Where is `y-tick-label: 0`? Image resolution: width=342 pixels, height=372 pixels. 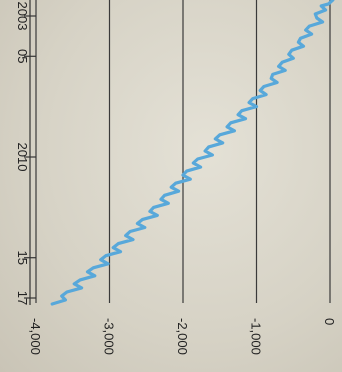
y-tick-label: 0 is located at coordinates (329, 321).